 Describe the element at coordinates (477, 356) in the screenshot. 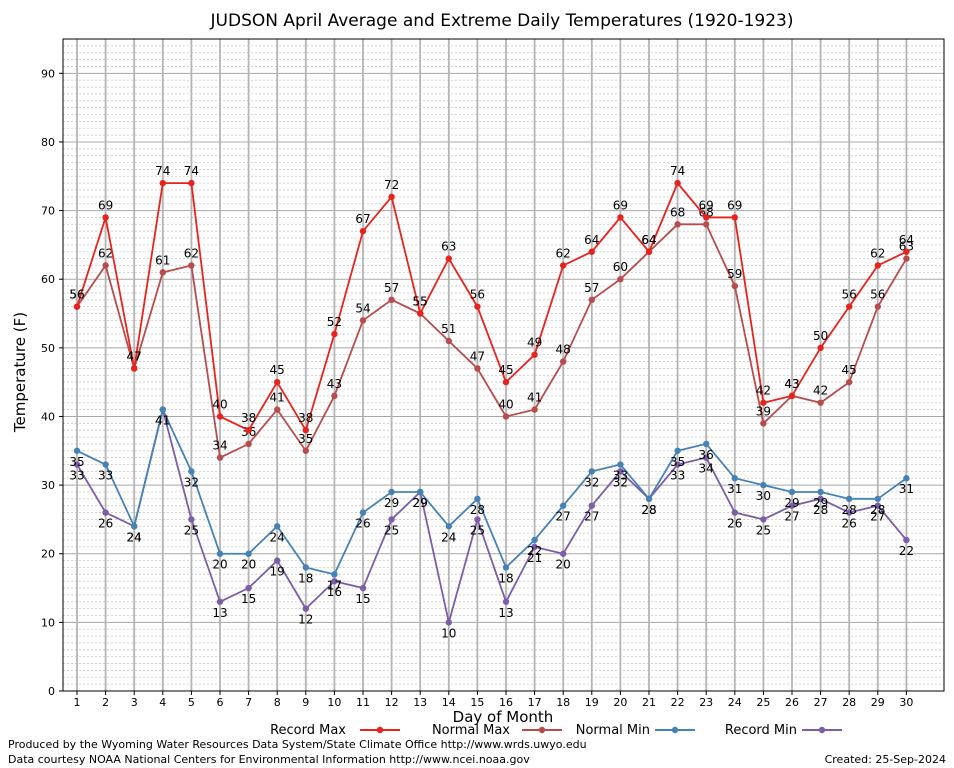

I see `data-label-normal-max: 47` at that location.